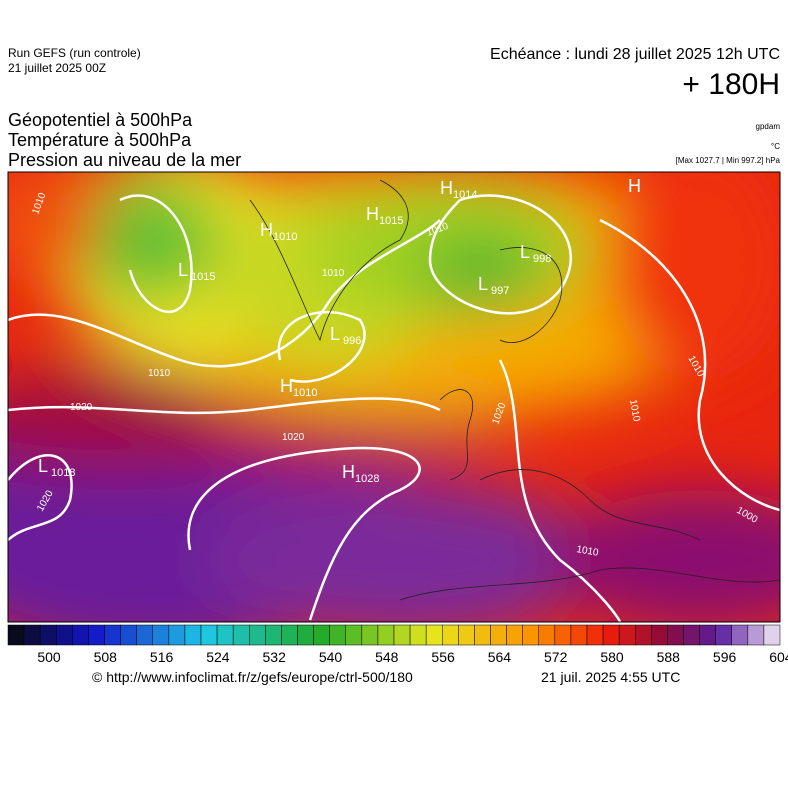 The image size is (788, 789). What do you see at coordinates (162, 657) in the screenshot?
I see `colorbar-label: 516` at bounding box center [162, 657].